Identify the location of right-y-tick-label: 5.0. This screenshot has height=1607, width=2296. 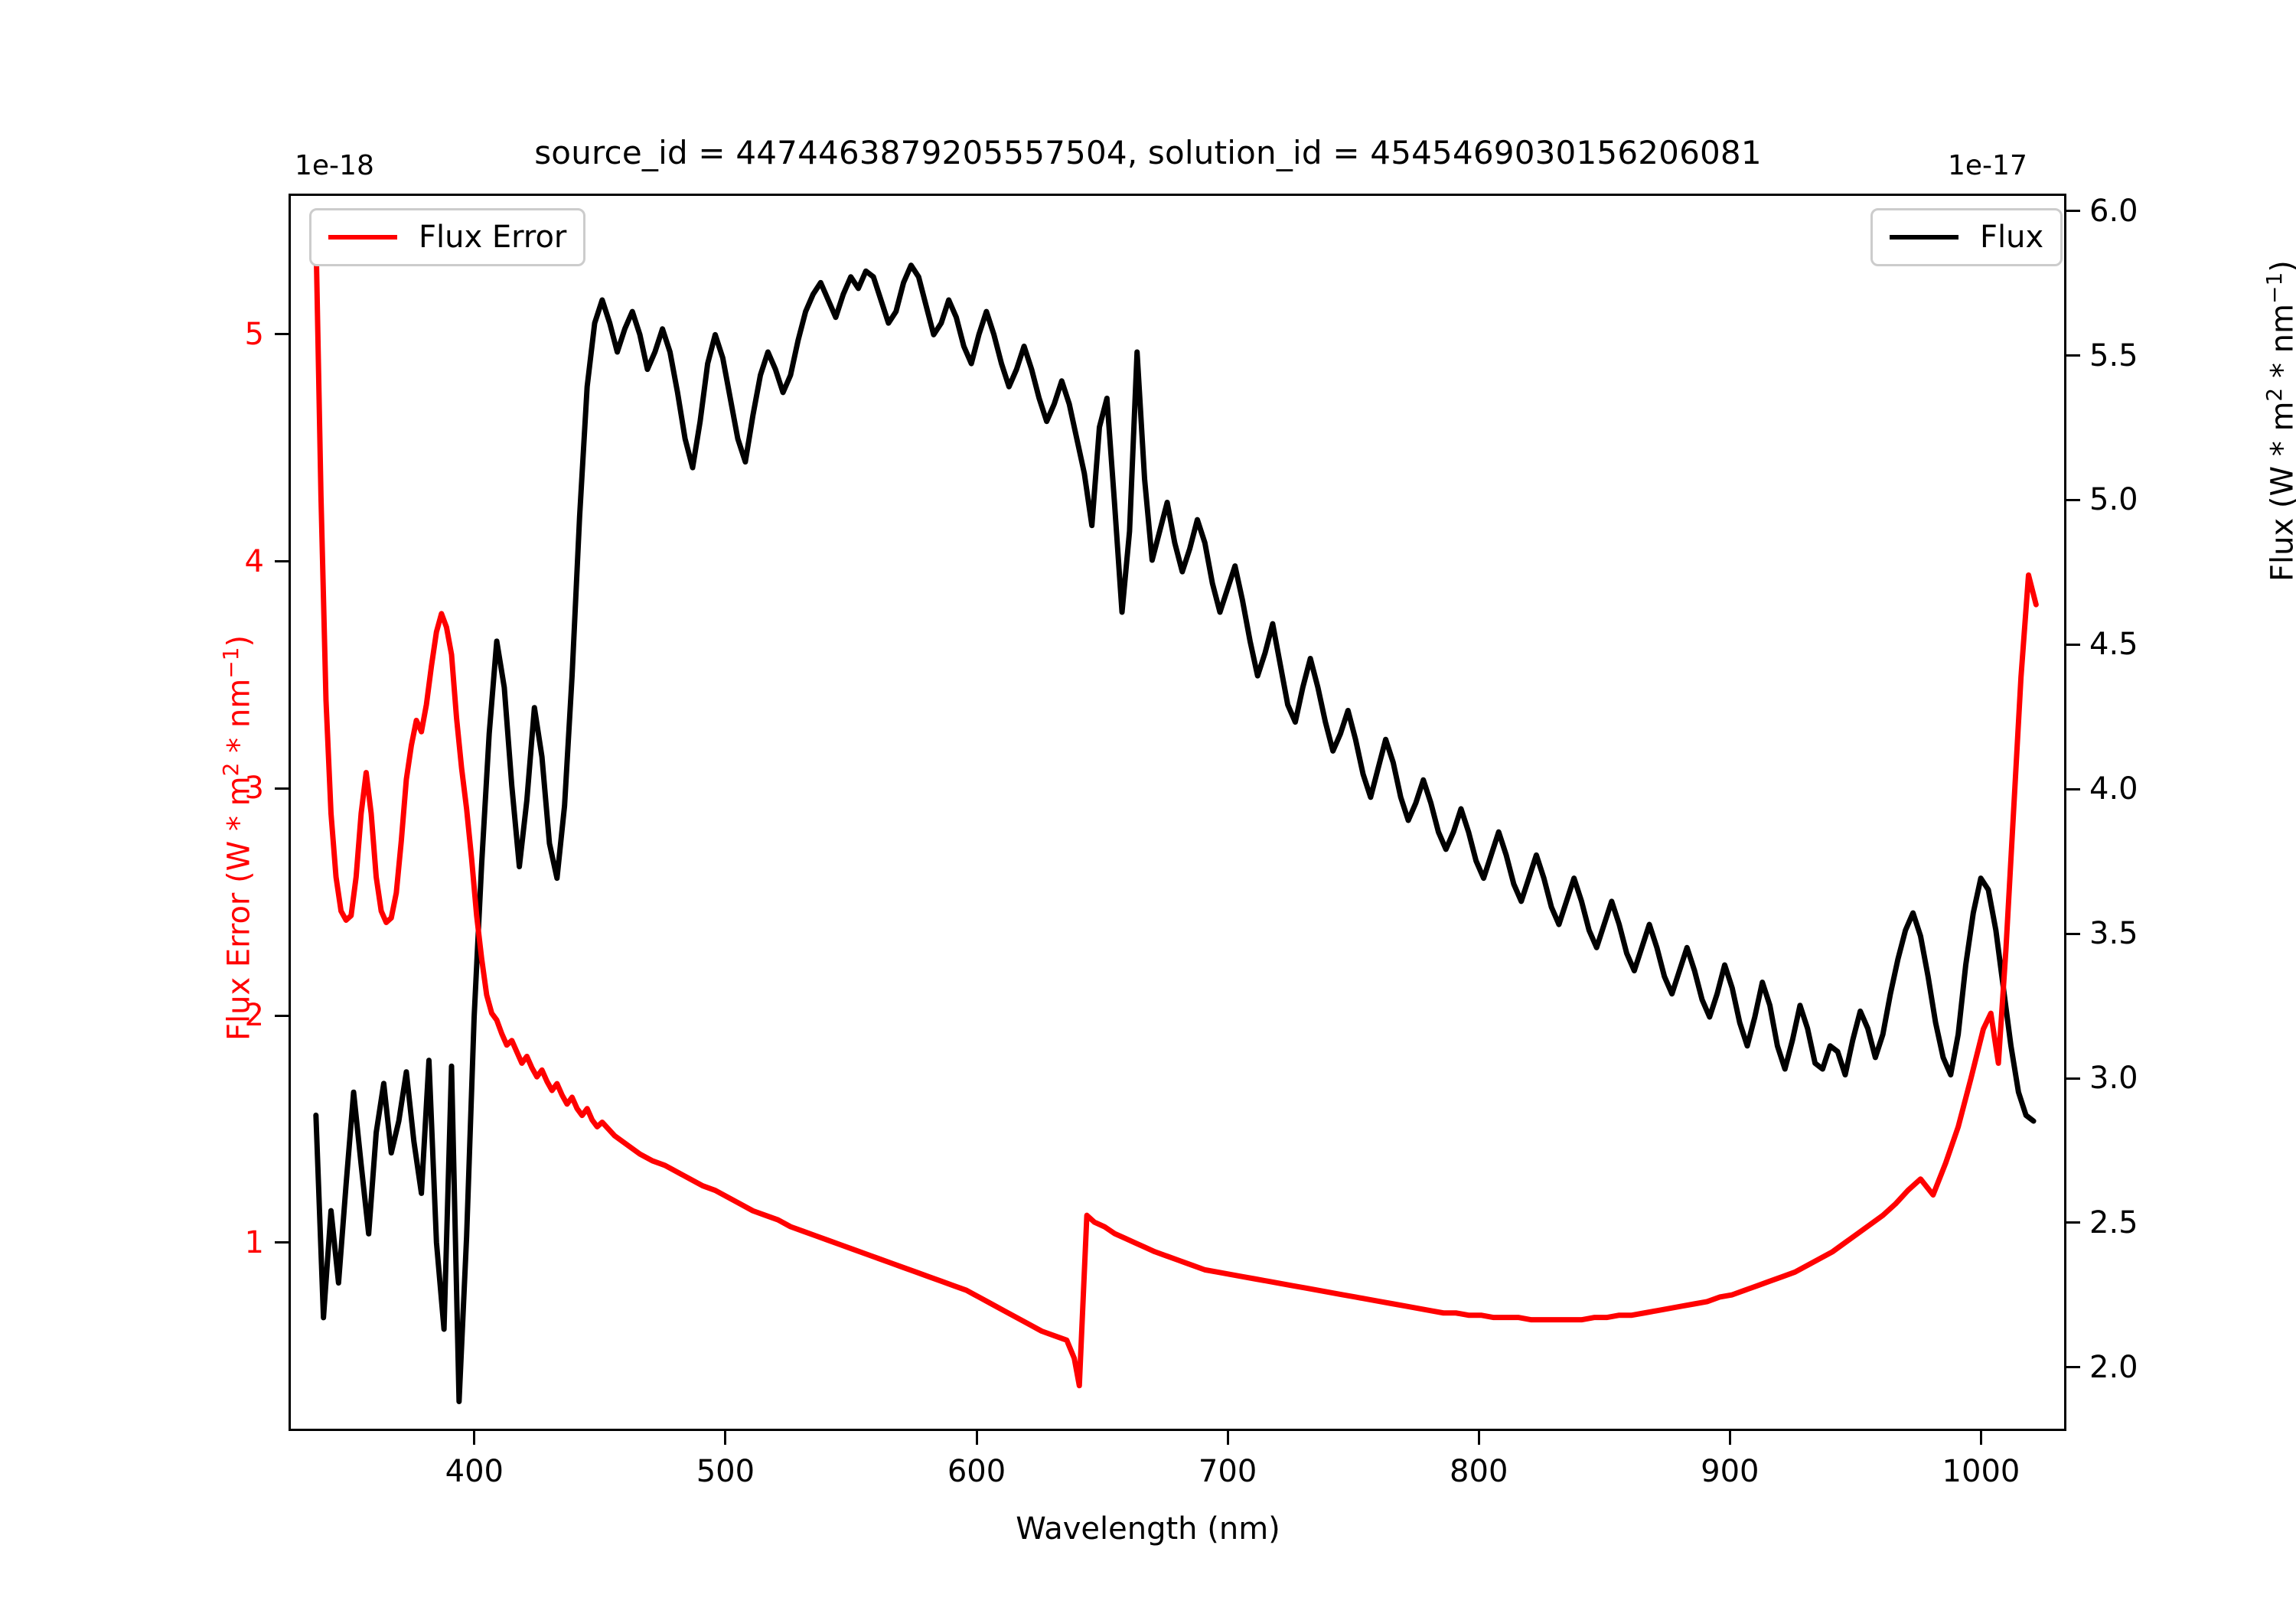
(2113, 500).